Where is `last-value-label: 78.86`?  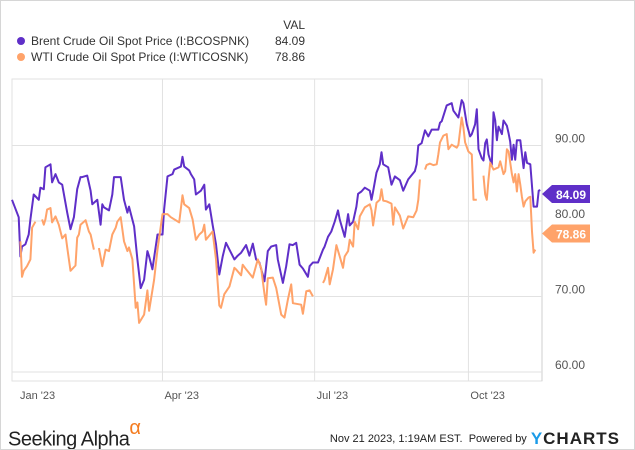 last-value-label: 78.86 is located at coordinates (571, 235).